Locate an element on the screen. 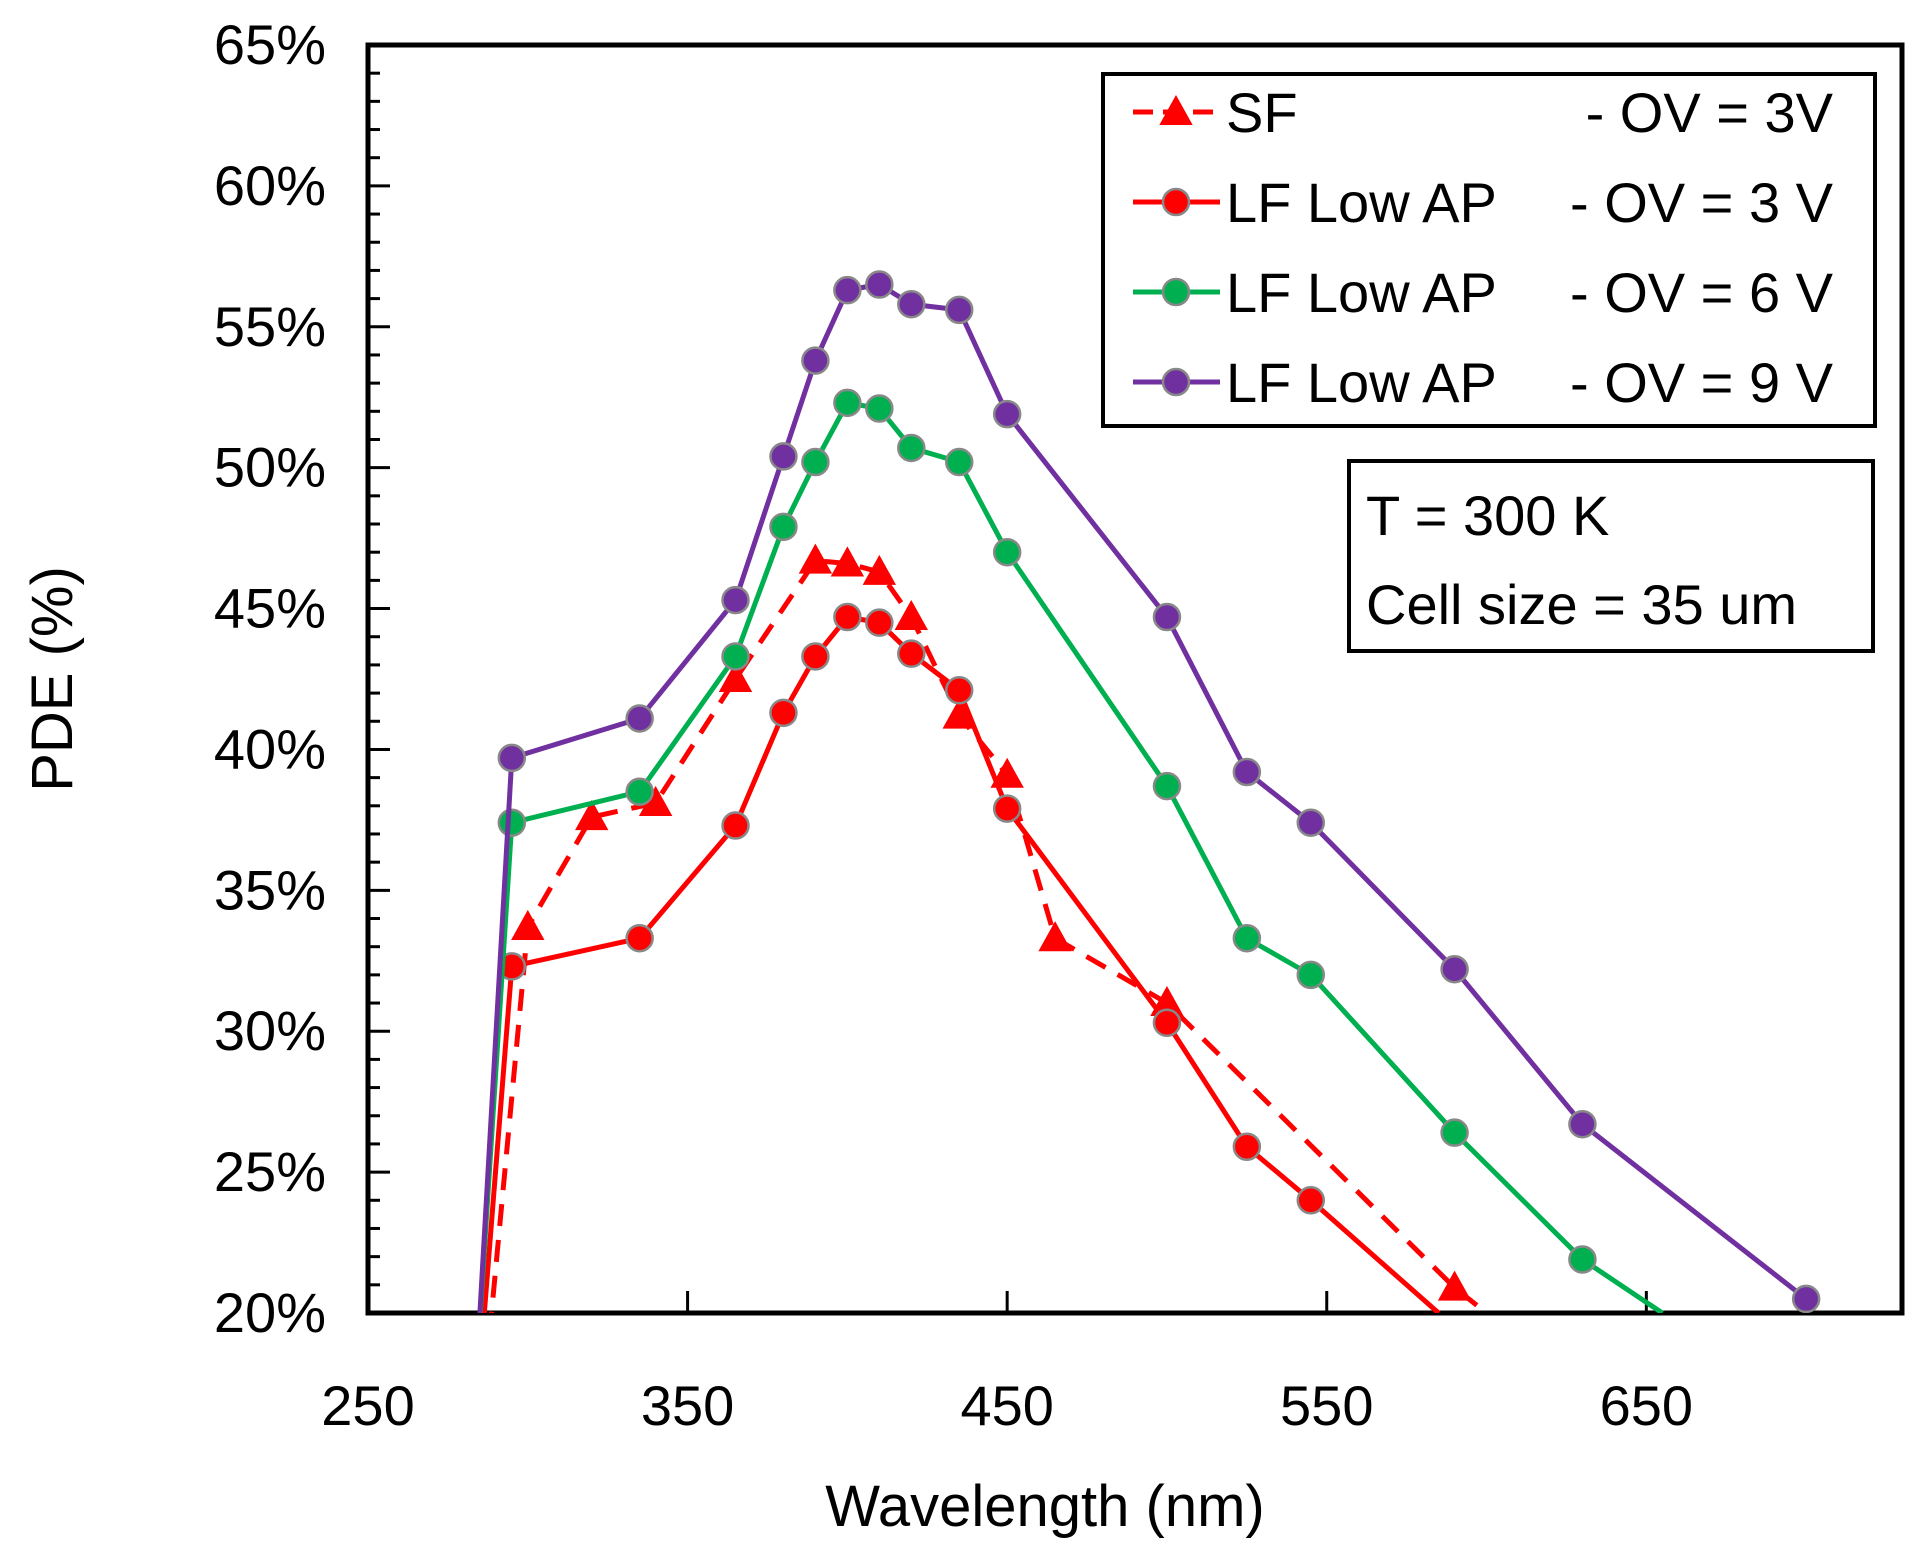  annotation-box is located at coordinates (1611, 556).